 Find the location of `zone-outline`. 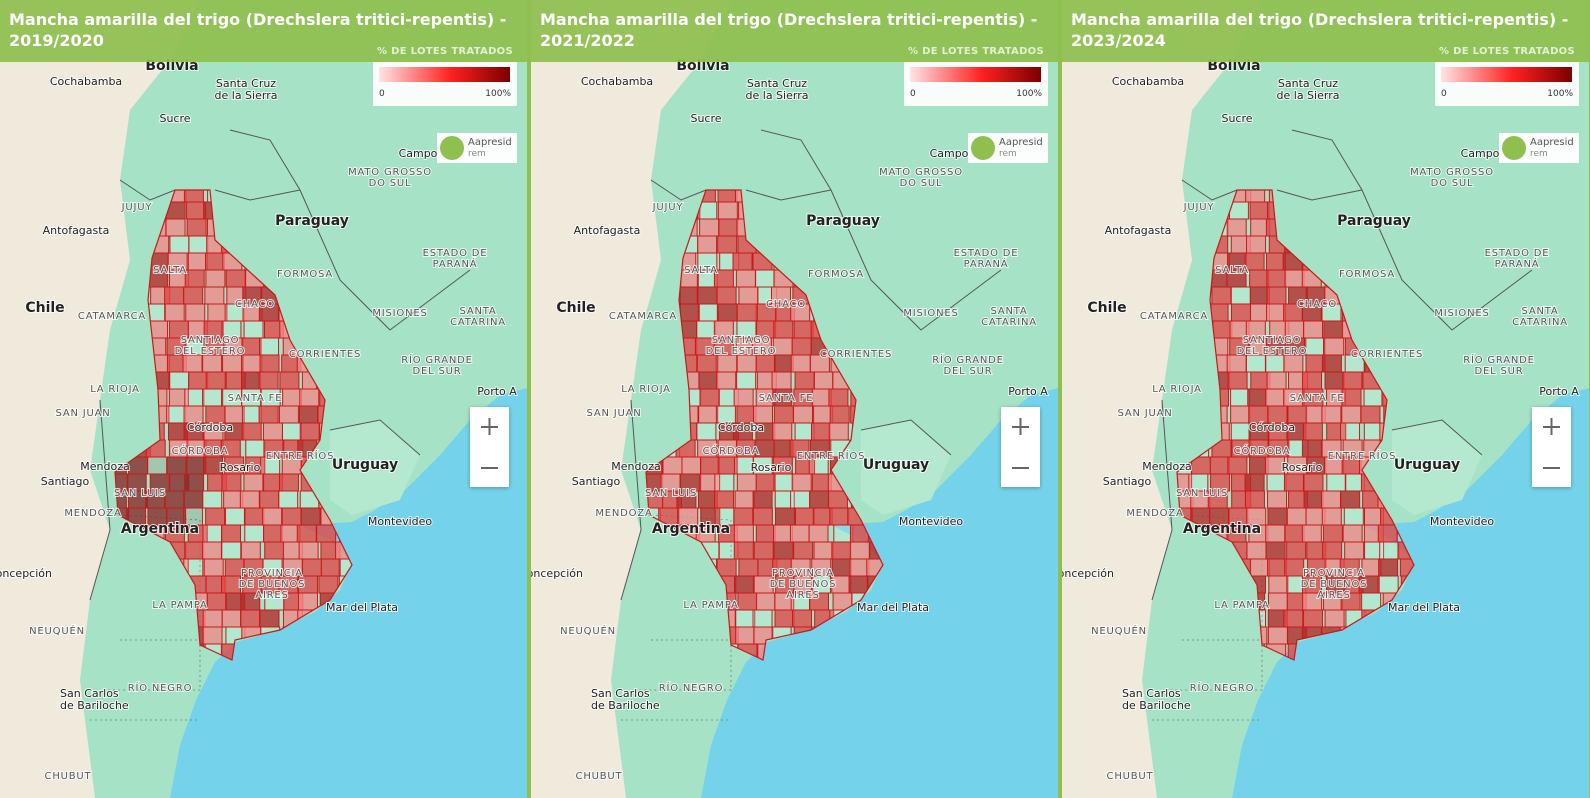

zone-outline is located at coordinates (233, 425).